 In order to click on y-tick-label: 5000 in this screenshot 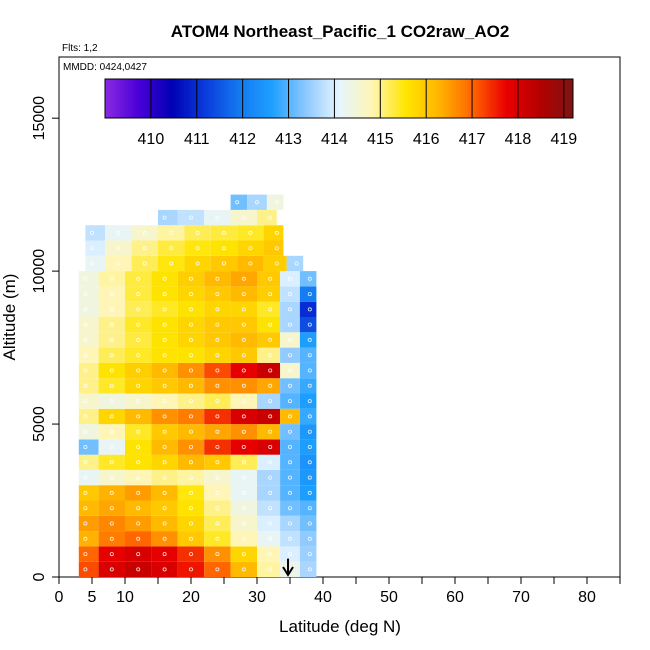, I will do `click(39, 424)`.